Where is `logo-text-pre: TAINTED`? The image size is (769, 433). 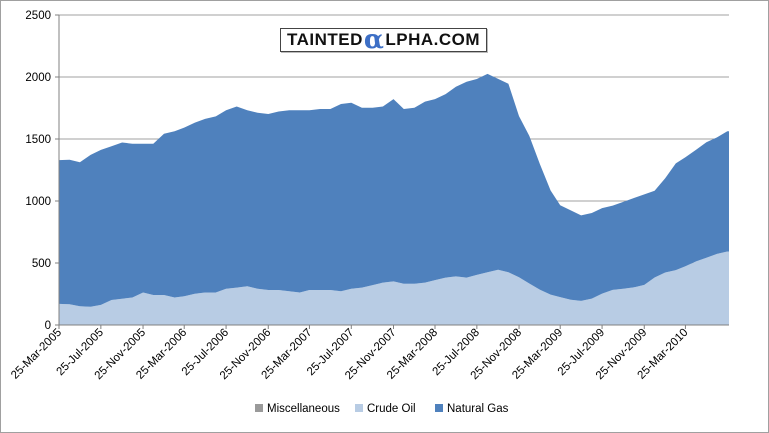
logo-text-pre: TAINTED is located at coordinates (324, 39).